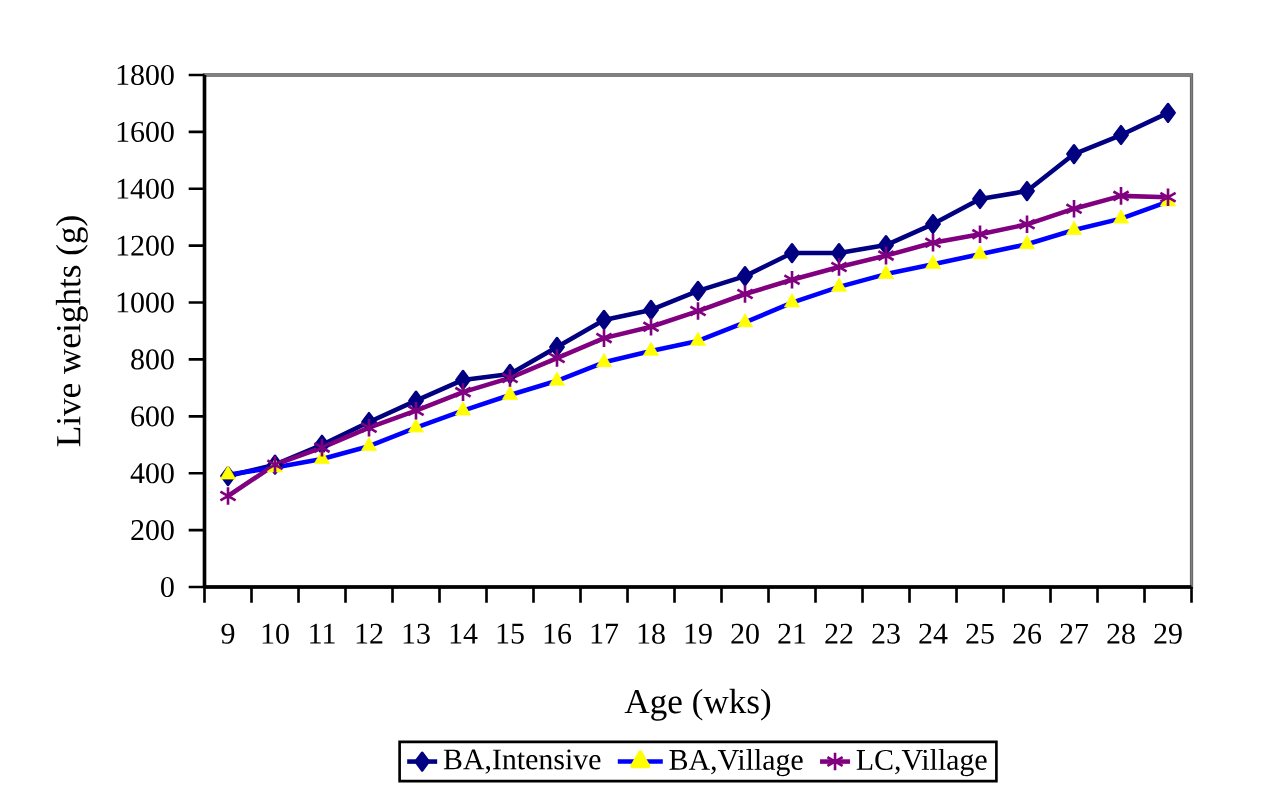  I want to click on y-tick-label: 200, so click(152, 530).